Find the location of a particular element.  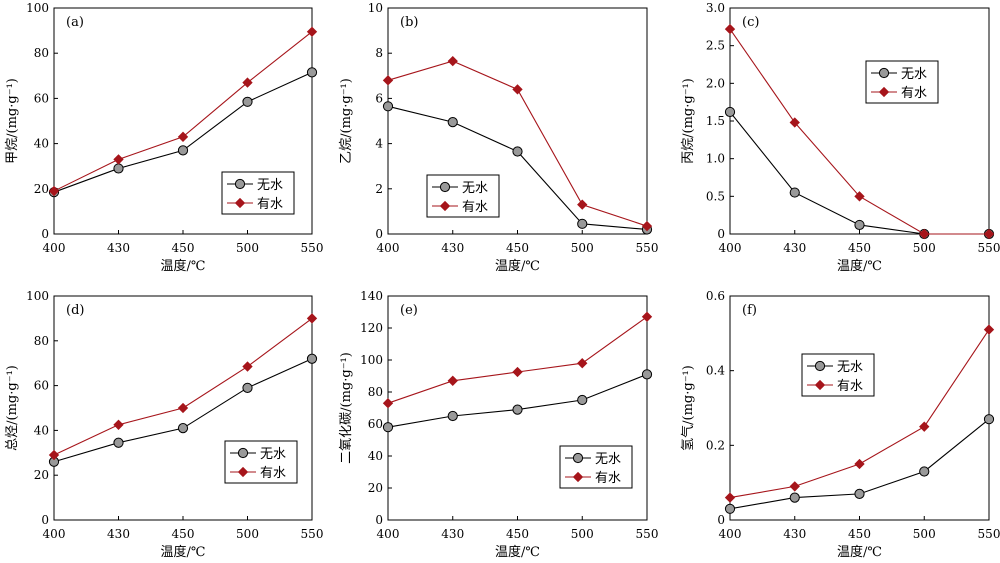

panel-tag: (b) is located at coordinates (409, 22).